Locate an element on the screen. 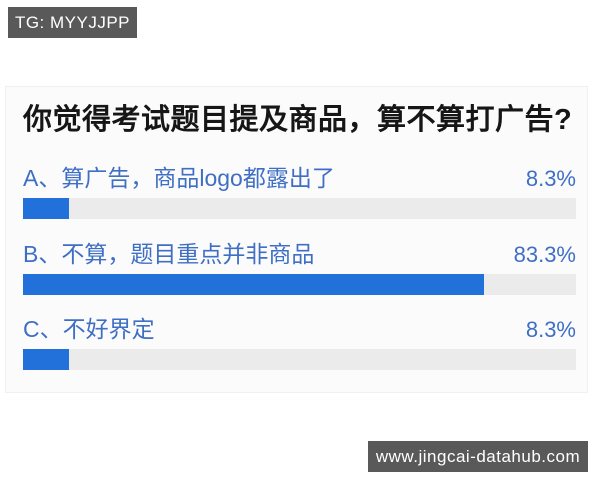 The image size is (600, 480). poll-option-c-label: C、不好界定 is located at coordinates (89, 329).